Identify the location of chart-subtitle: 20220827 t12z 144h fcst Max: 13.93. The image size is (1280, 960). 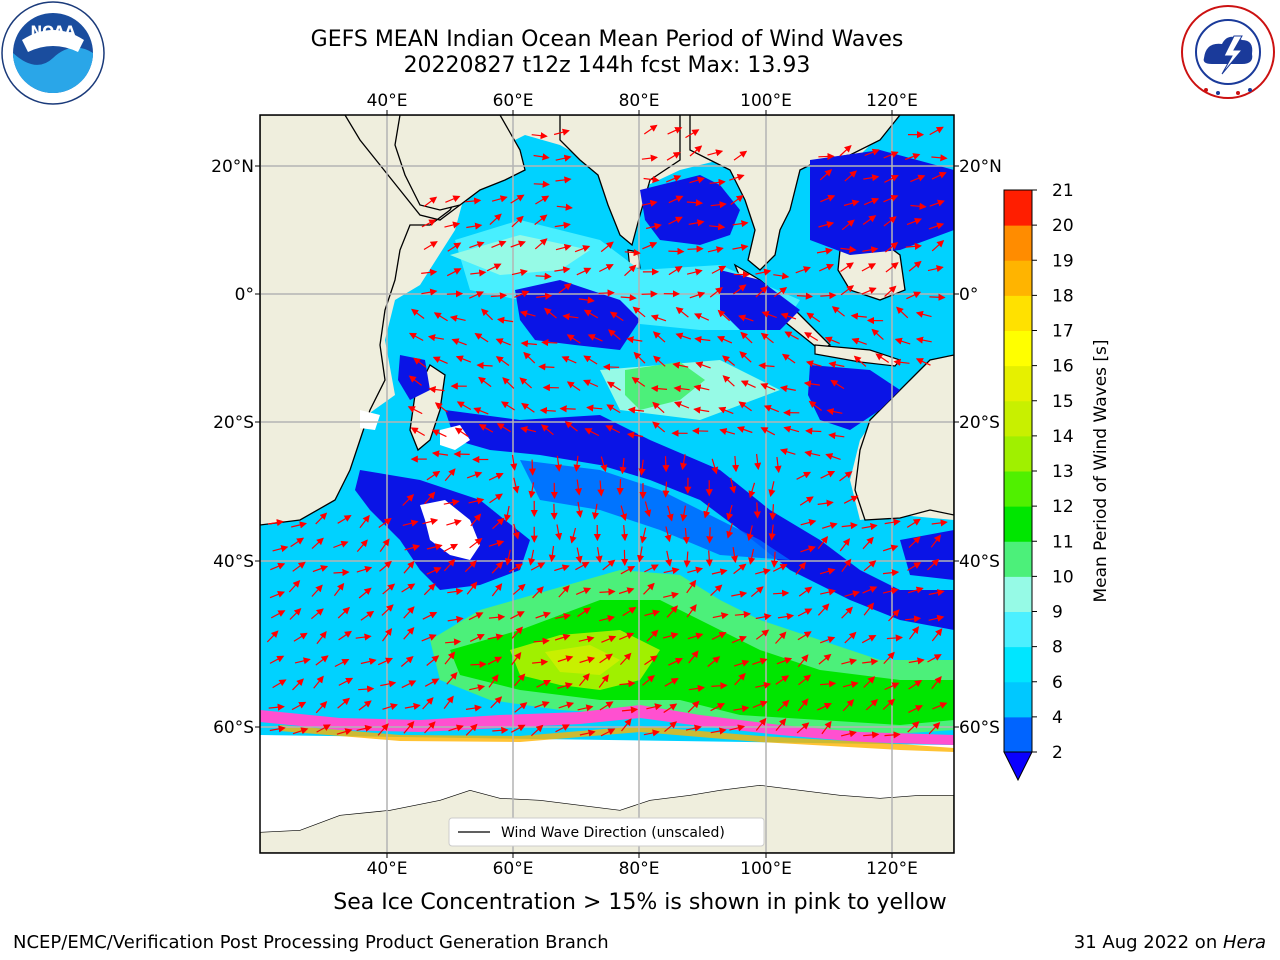
(607, 65).